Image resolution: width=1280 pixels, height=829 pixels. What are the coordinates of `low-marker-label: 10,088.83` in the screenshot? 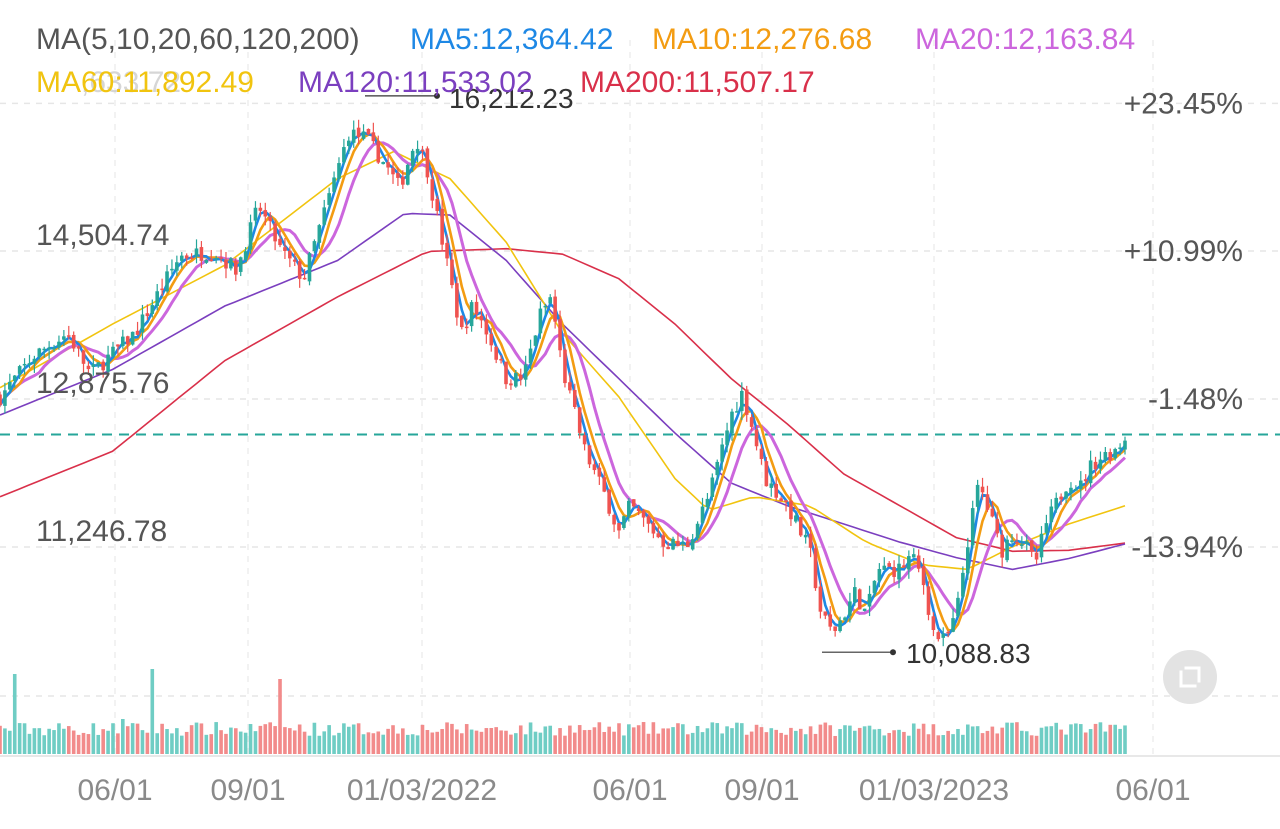 It's located at (968, 653).